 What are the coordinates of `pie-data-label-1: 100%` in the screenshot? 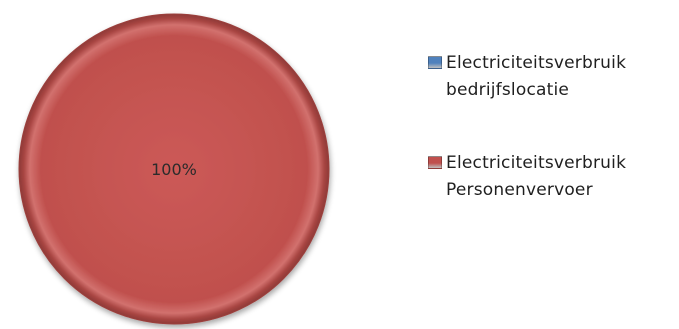 It's located at (174, 169).